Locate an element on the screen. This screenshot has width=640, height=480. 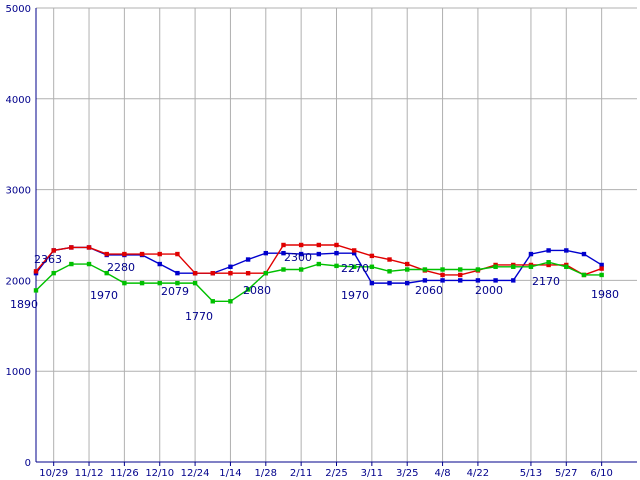
data-point-label: 2170 is located at coordinates (546, 281).